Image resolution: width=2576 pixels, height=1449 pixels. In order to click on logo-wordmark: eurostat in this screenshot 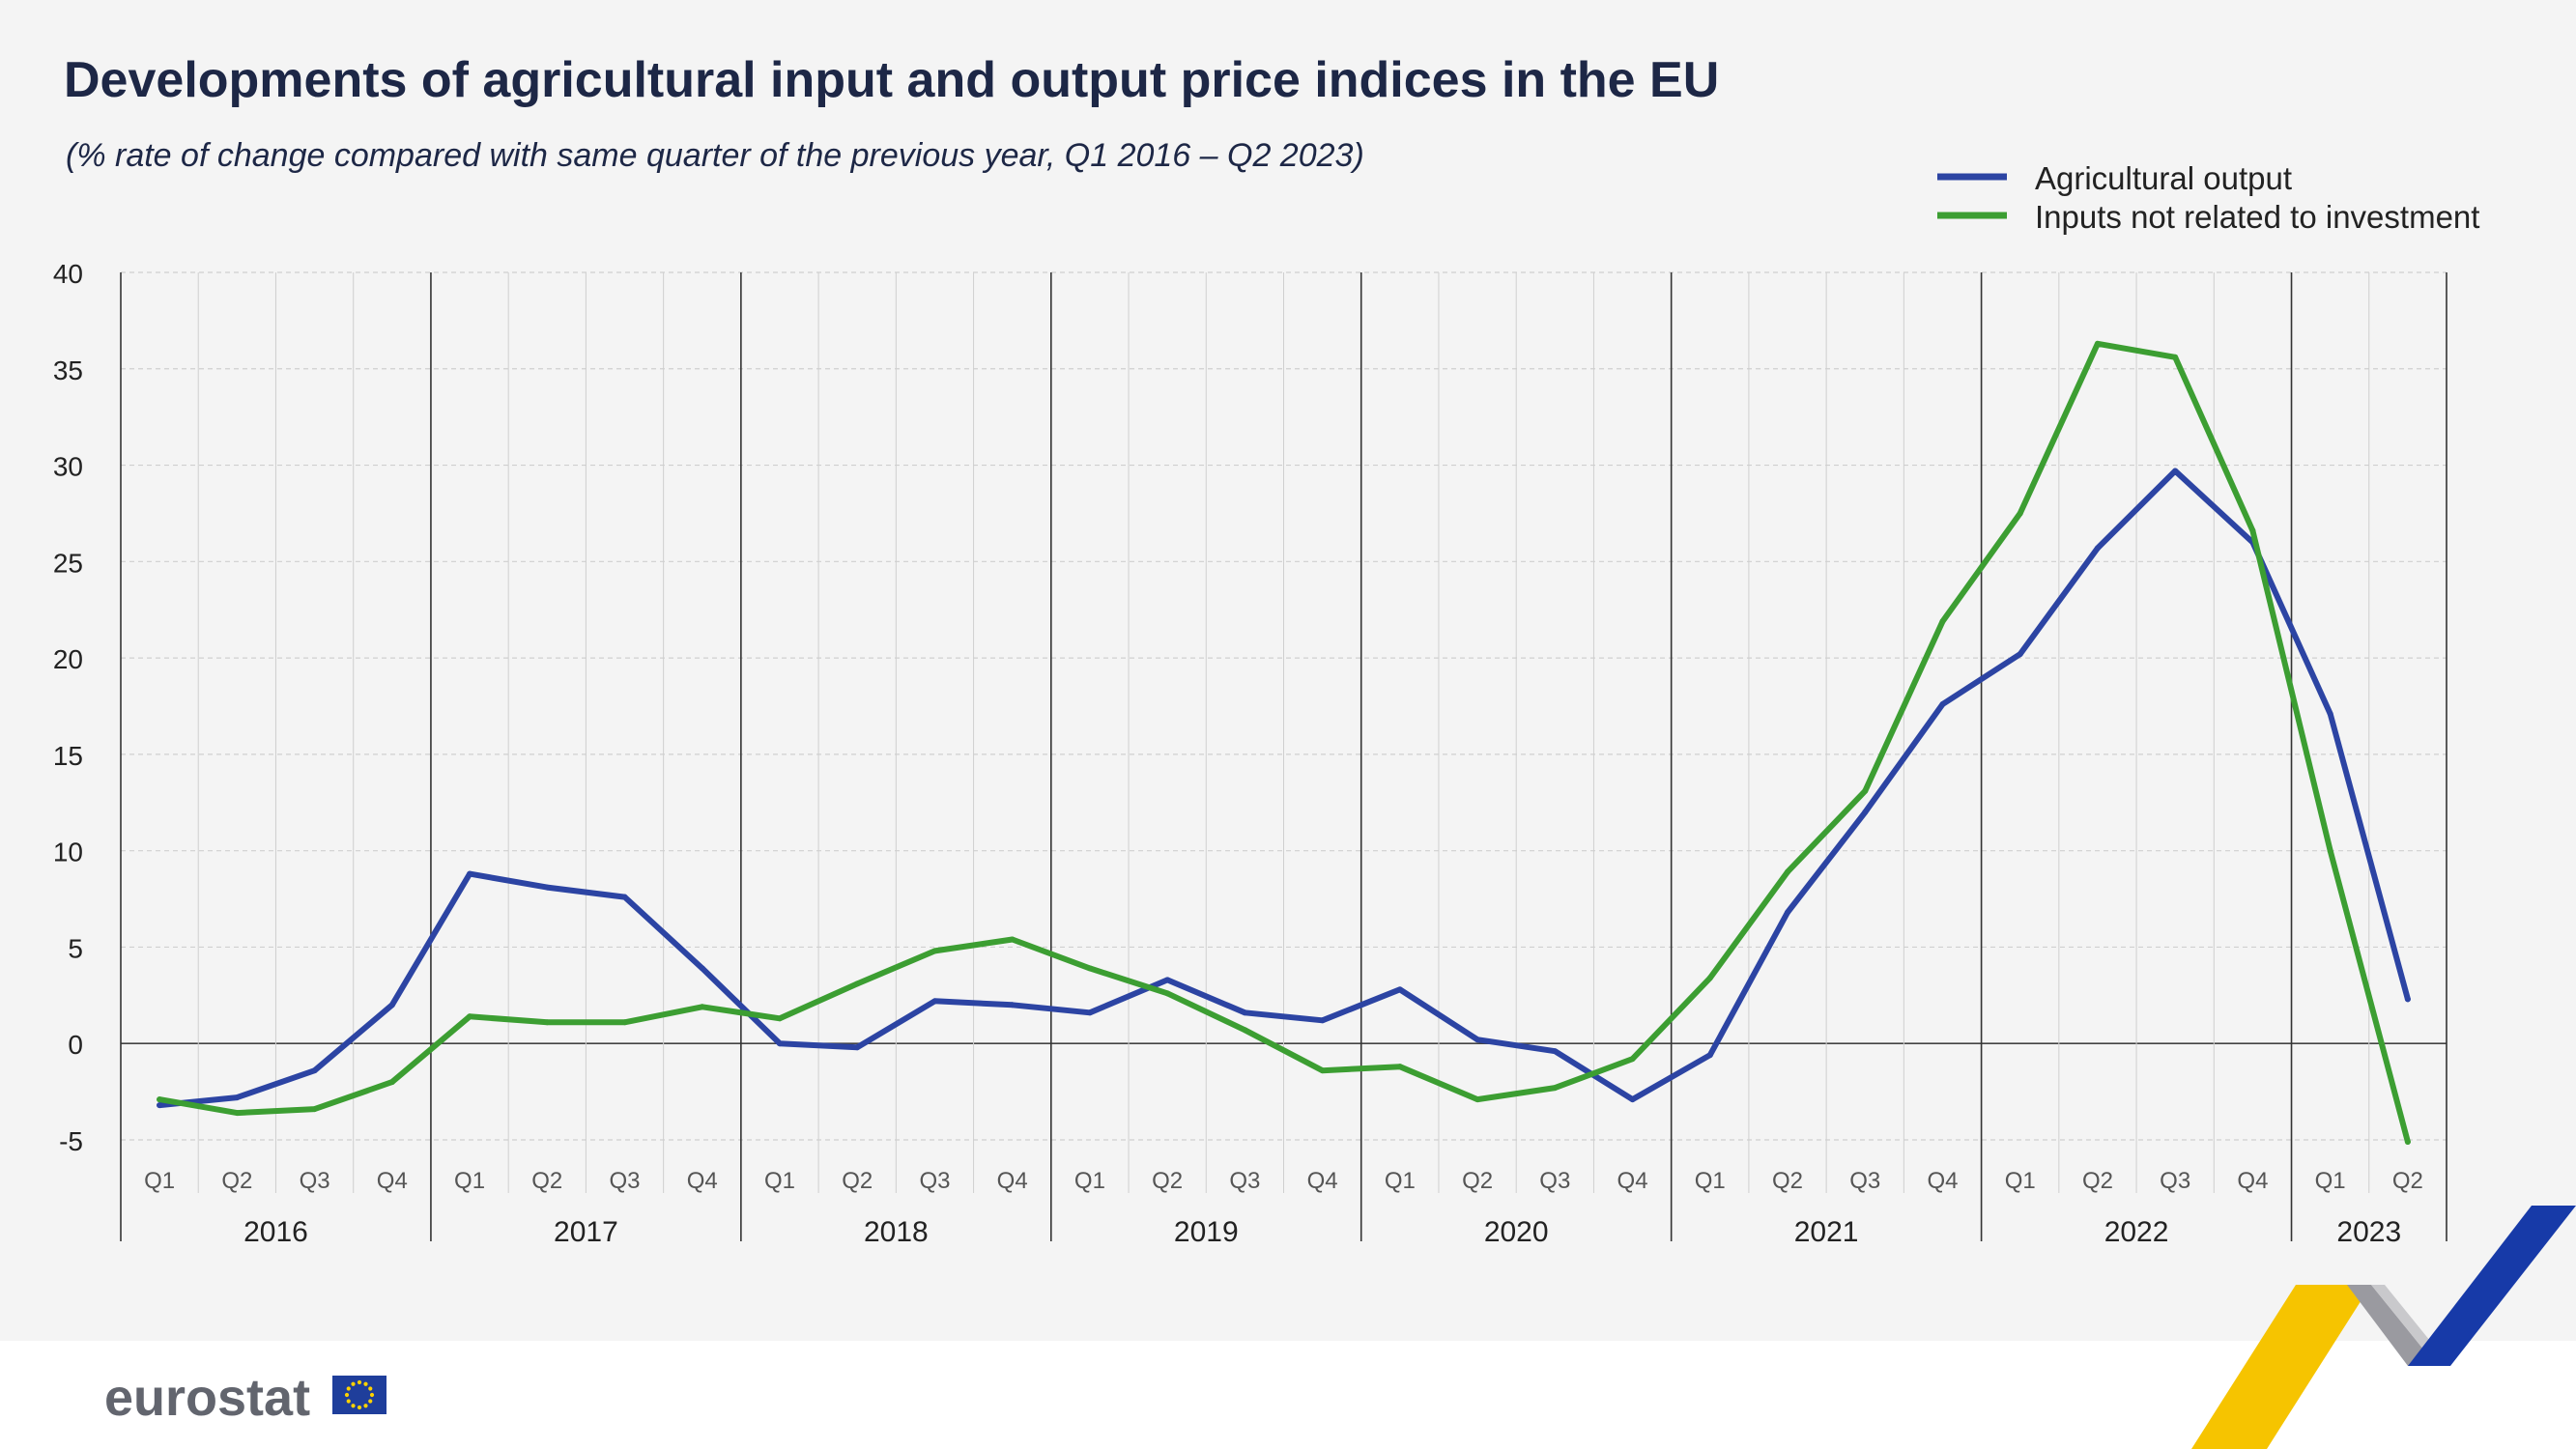, I will do `click(207, 1398)`.